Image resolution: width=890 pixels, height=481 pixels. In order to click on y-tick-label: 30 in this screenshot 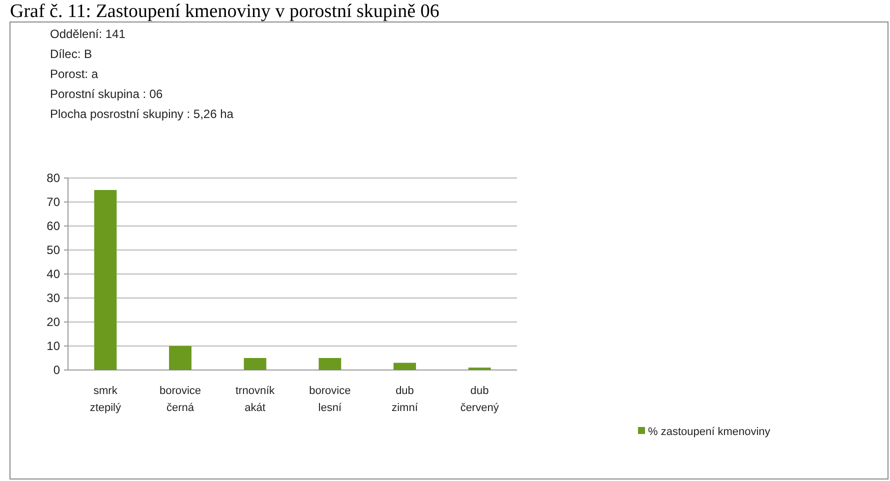, I will do `click(53, 298)`.